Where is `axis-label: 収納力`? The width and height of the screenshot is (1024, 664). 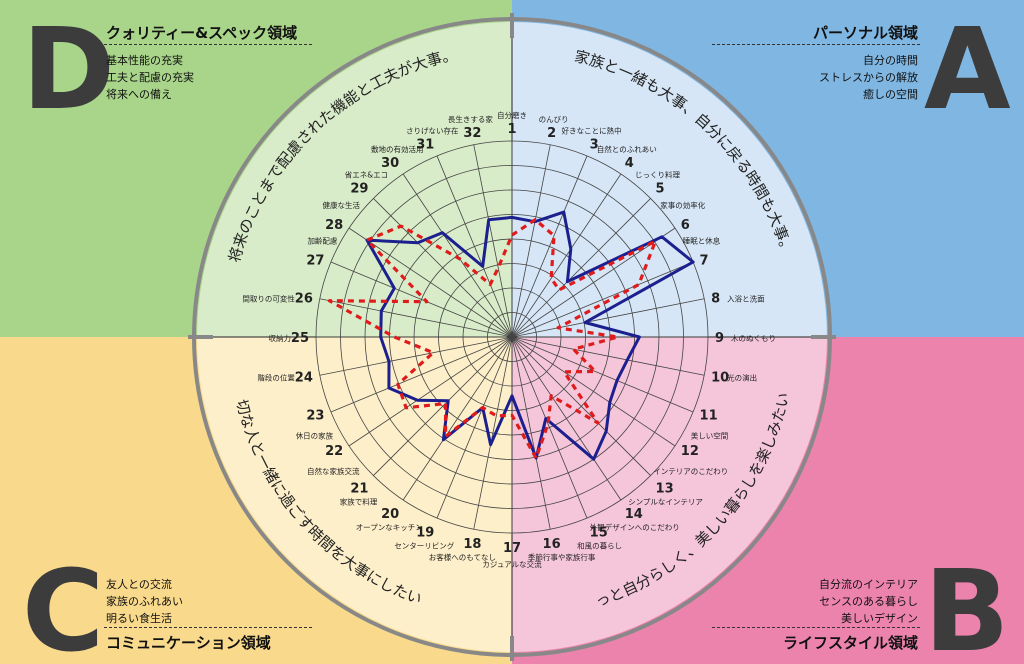 axis-label: 収納力 is located at coordinates (280, 338).